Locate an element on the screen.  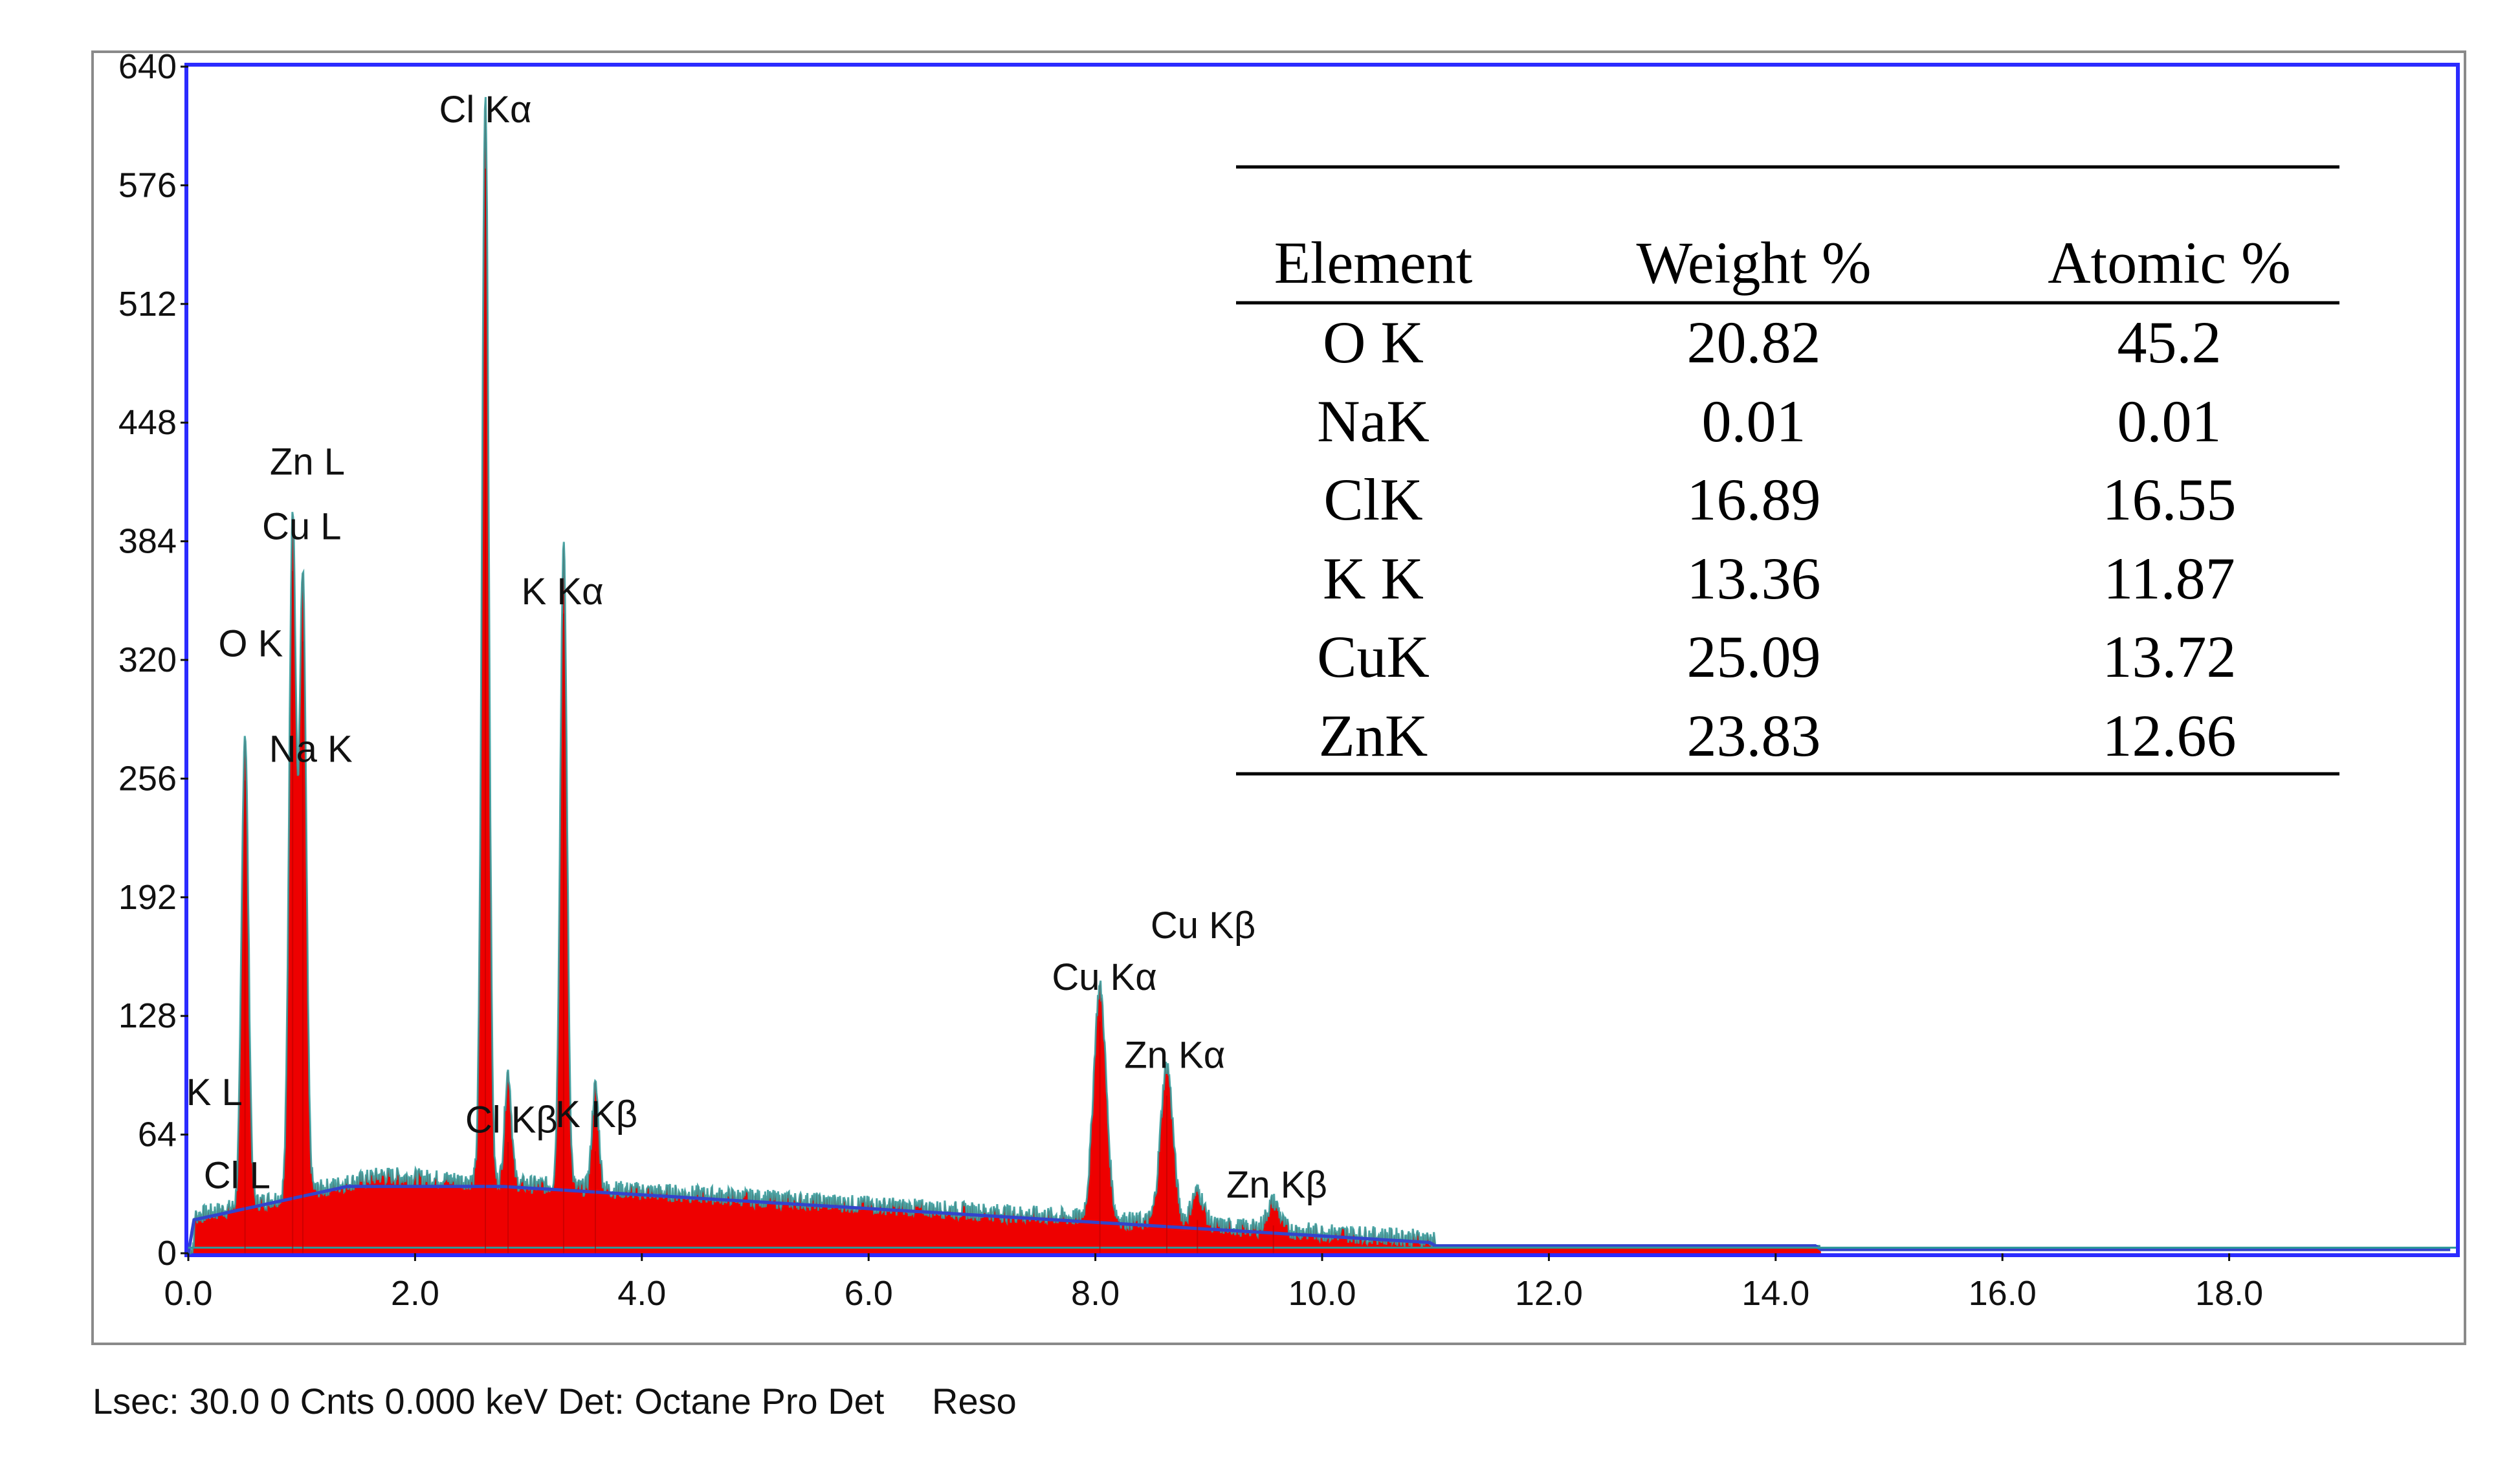
y-tick-label: 576 is located at coordinates (148, 185).